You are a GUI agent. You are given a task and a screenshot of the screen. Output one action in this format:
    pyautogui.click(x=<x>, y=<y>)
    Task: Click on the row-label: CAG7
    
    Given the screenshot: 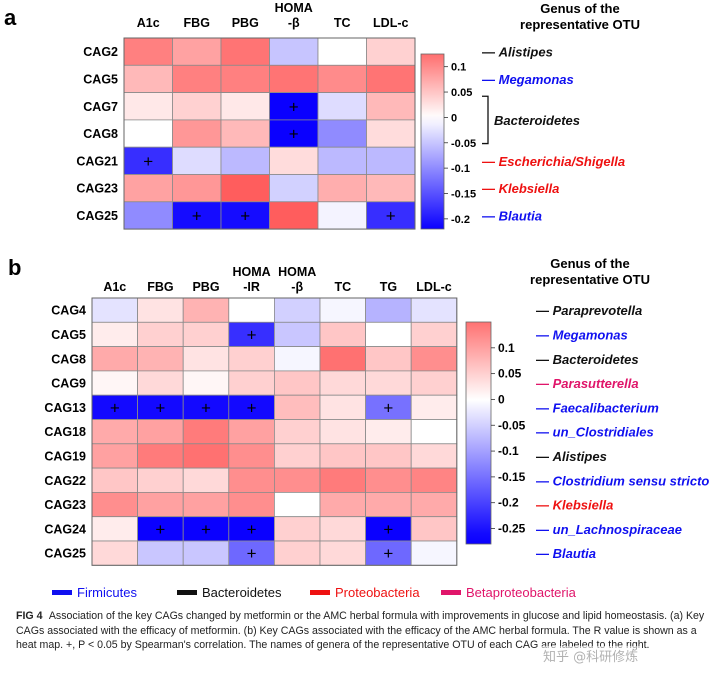 What is the action you would take?
    pyautogui.click(x=100, y=107)
    